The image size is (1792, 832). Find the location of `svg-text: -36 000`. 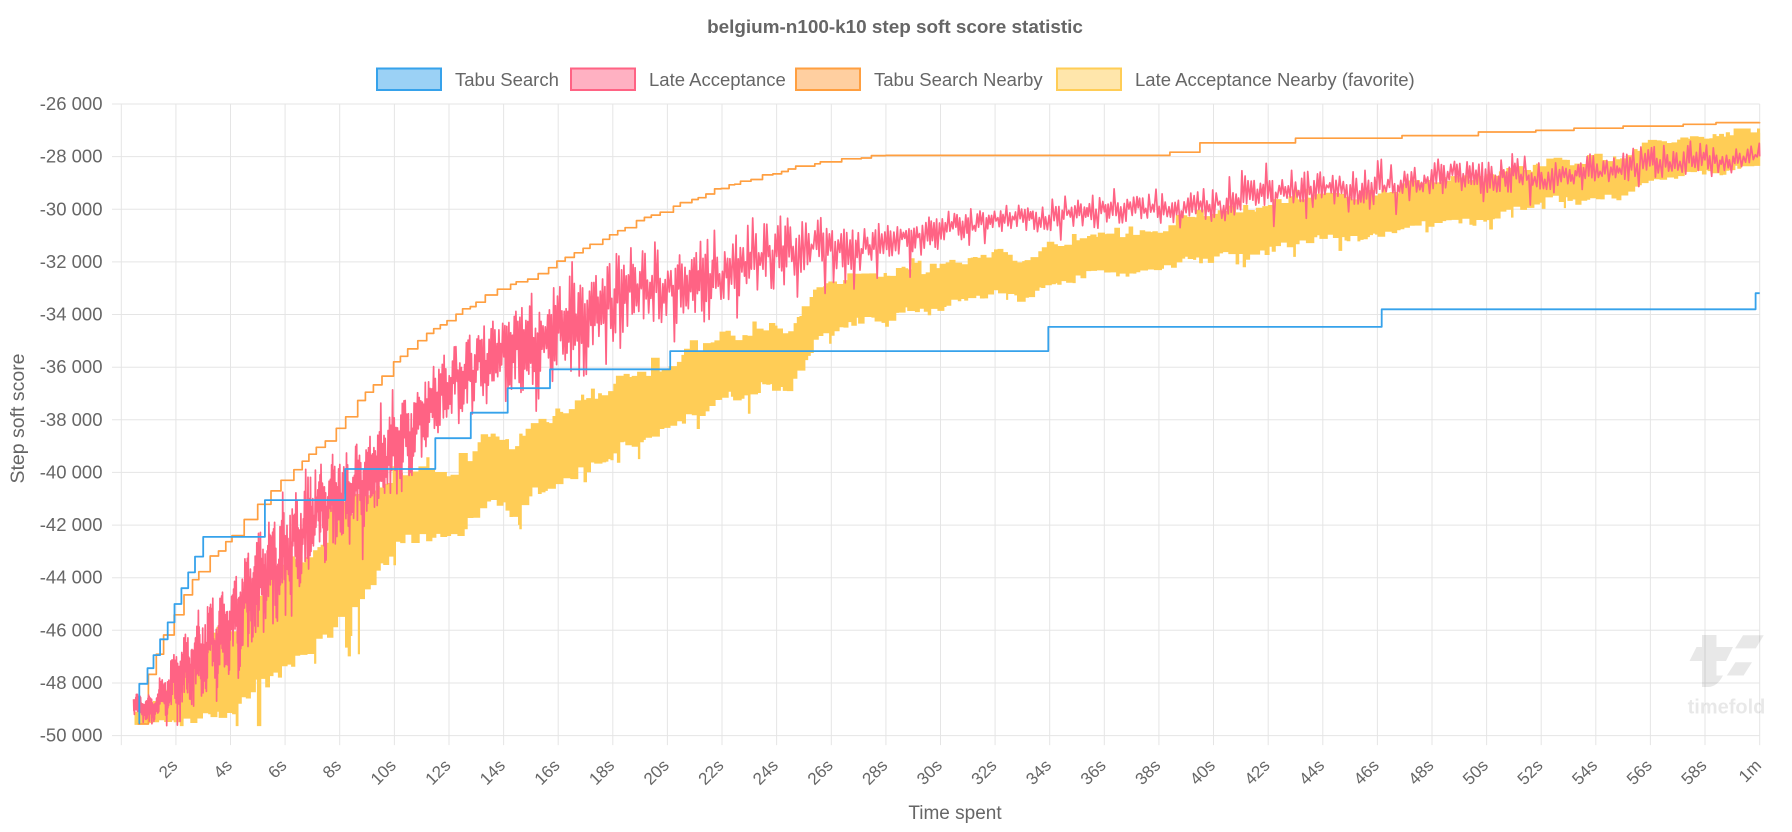

svg-text: -36 000 is located at coordinates (71, 366).